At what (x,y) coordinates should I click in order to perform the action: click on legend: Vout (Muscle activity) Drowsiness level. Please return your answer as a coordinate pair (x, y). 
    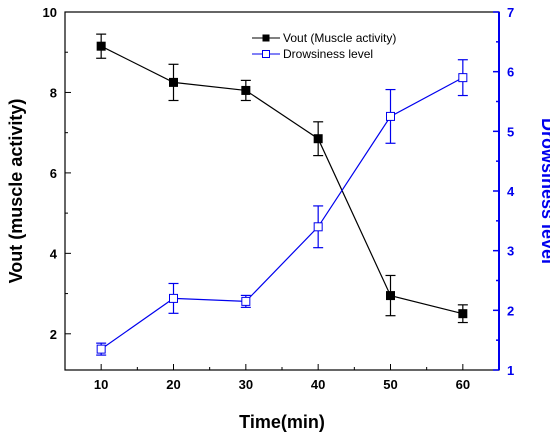
    Looking at the image, I should click on (324, 47).